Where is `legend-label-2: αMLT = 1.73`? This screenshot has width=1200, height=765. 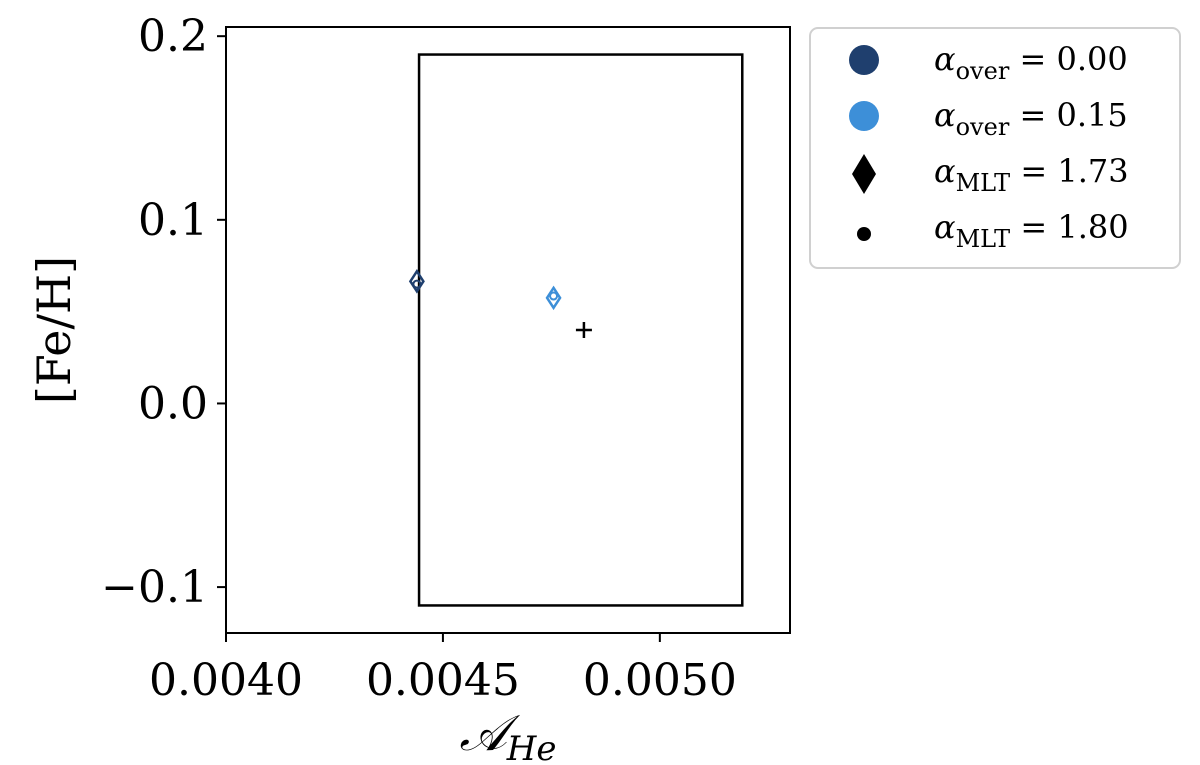
legend-label-2: αMLT = 1.73 is located at coordinates (1031, 174).